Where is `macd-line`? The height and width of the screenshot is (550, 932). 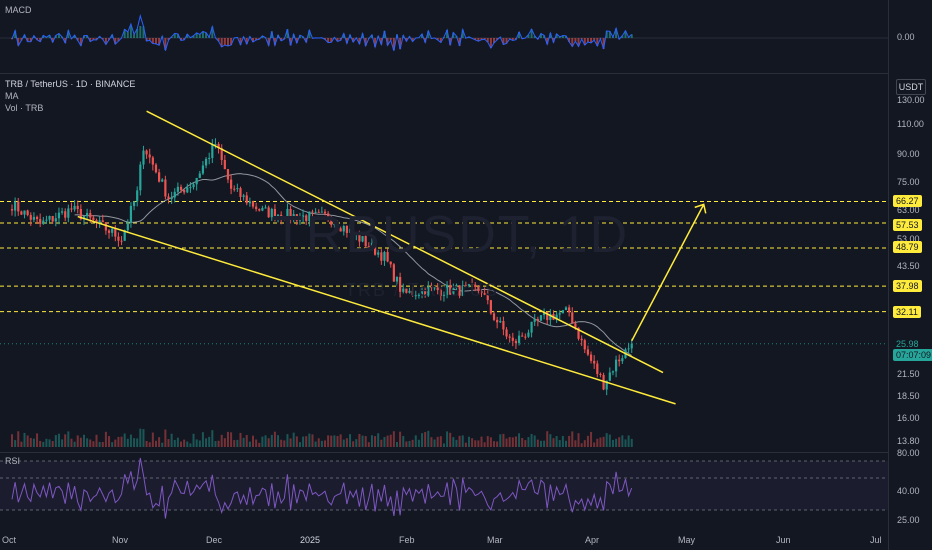 macd-line is located at coordinates (322, 32).